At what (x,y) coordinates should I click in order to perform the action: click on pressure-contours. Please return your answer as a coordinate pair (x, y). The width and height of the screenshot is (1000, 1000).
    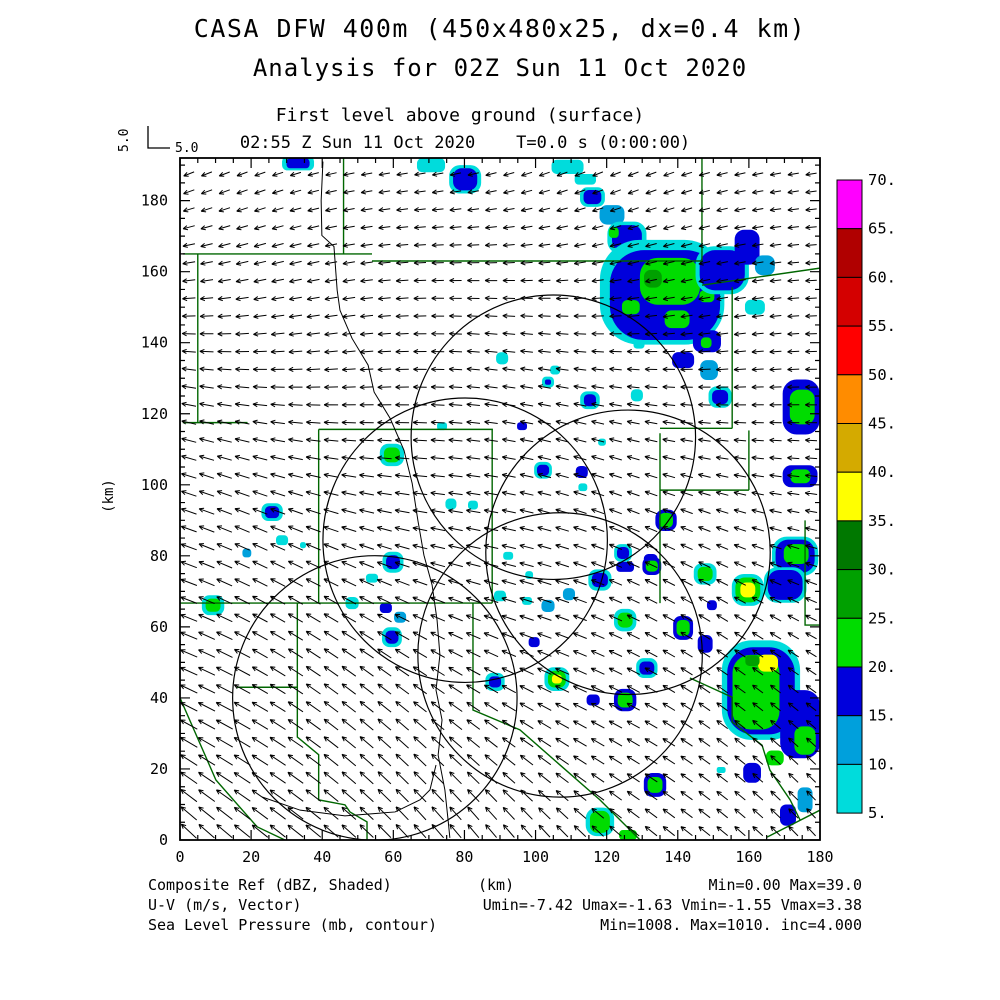
    Looking at the image, I should click on (356, 499).